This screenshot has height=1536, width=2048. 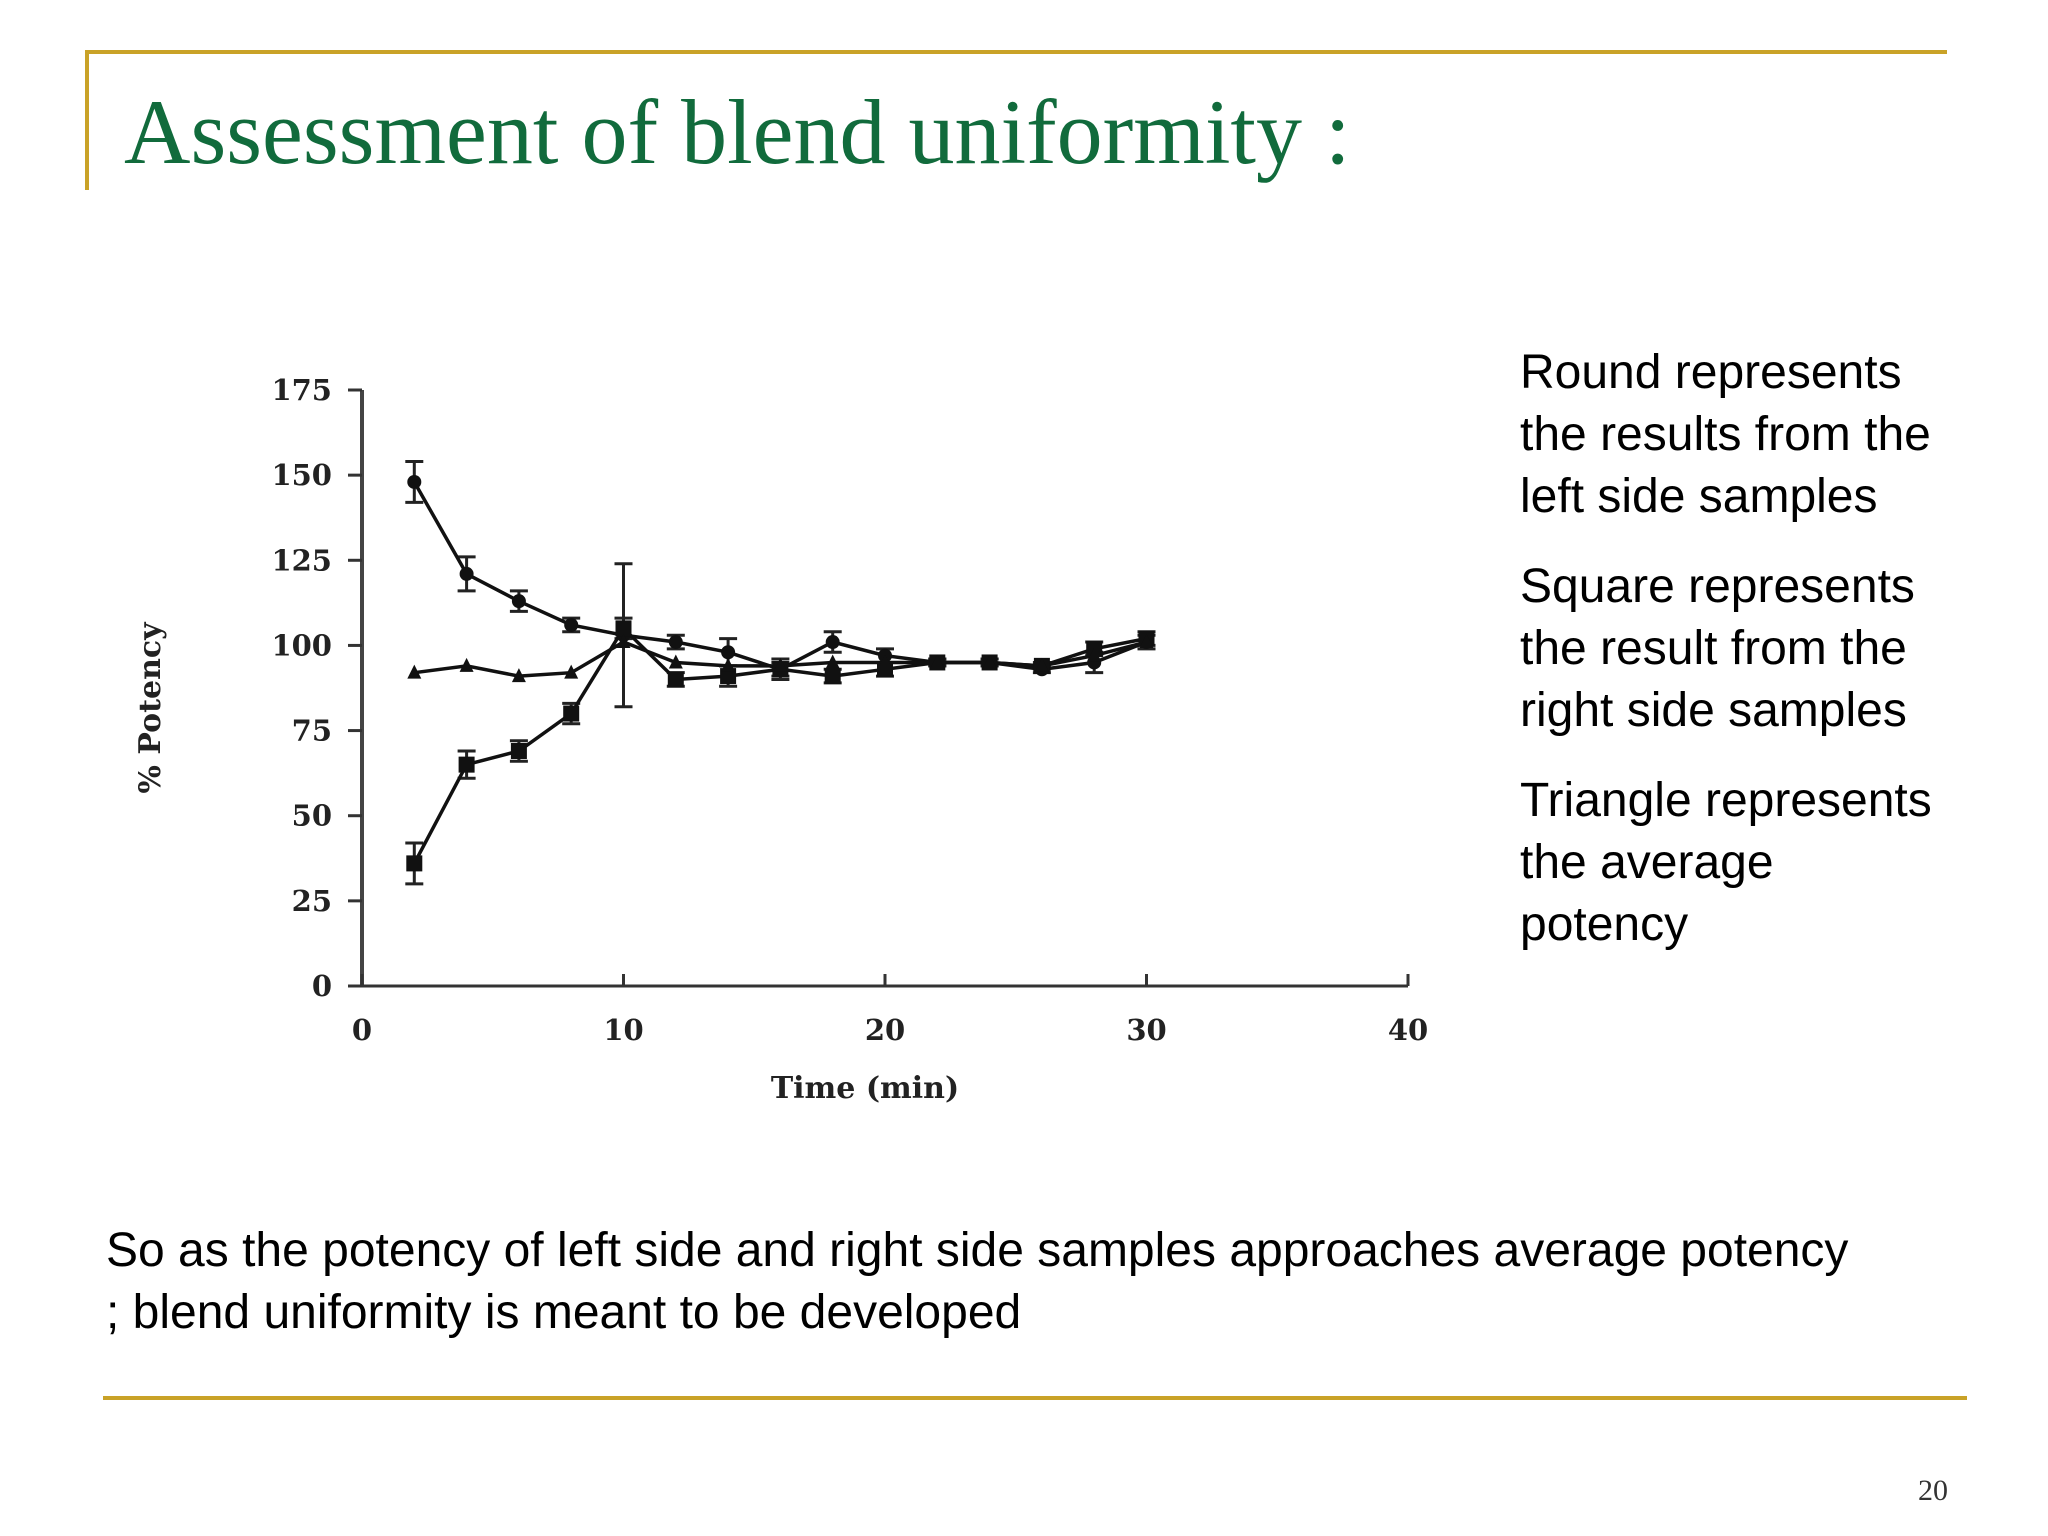 What do you see at coordinates (87, 120) in the screenshot?
I see `frame-left-rule` at bounding box center [87, 120].